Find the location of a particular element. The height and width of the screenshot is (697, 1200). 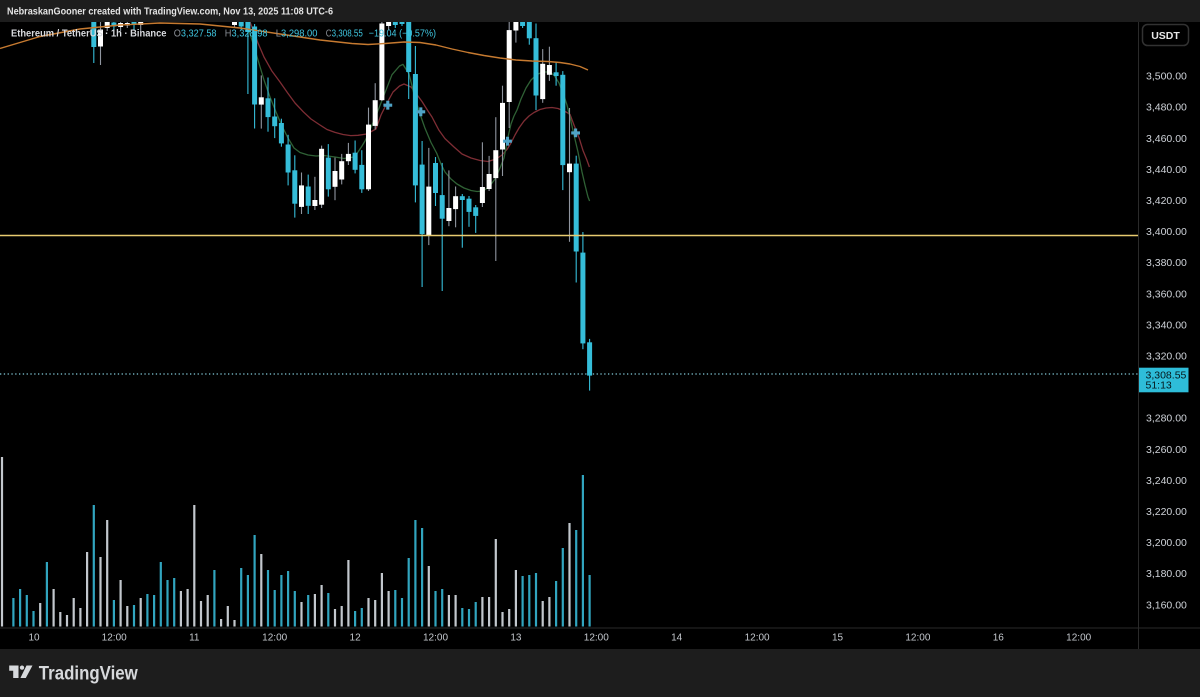

svg-text: 3,260.00 is located at coordinates (1166, 450).